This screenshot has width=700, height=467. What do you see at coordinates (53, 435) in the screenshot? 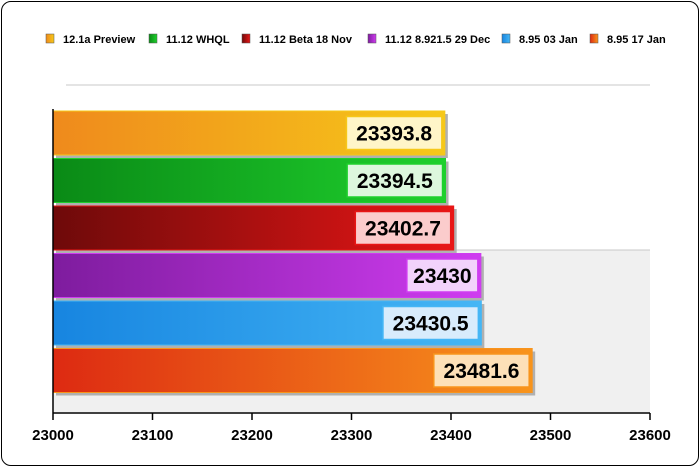
I see `x-tick-label: 23000` at bounding box center [53, 435].